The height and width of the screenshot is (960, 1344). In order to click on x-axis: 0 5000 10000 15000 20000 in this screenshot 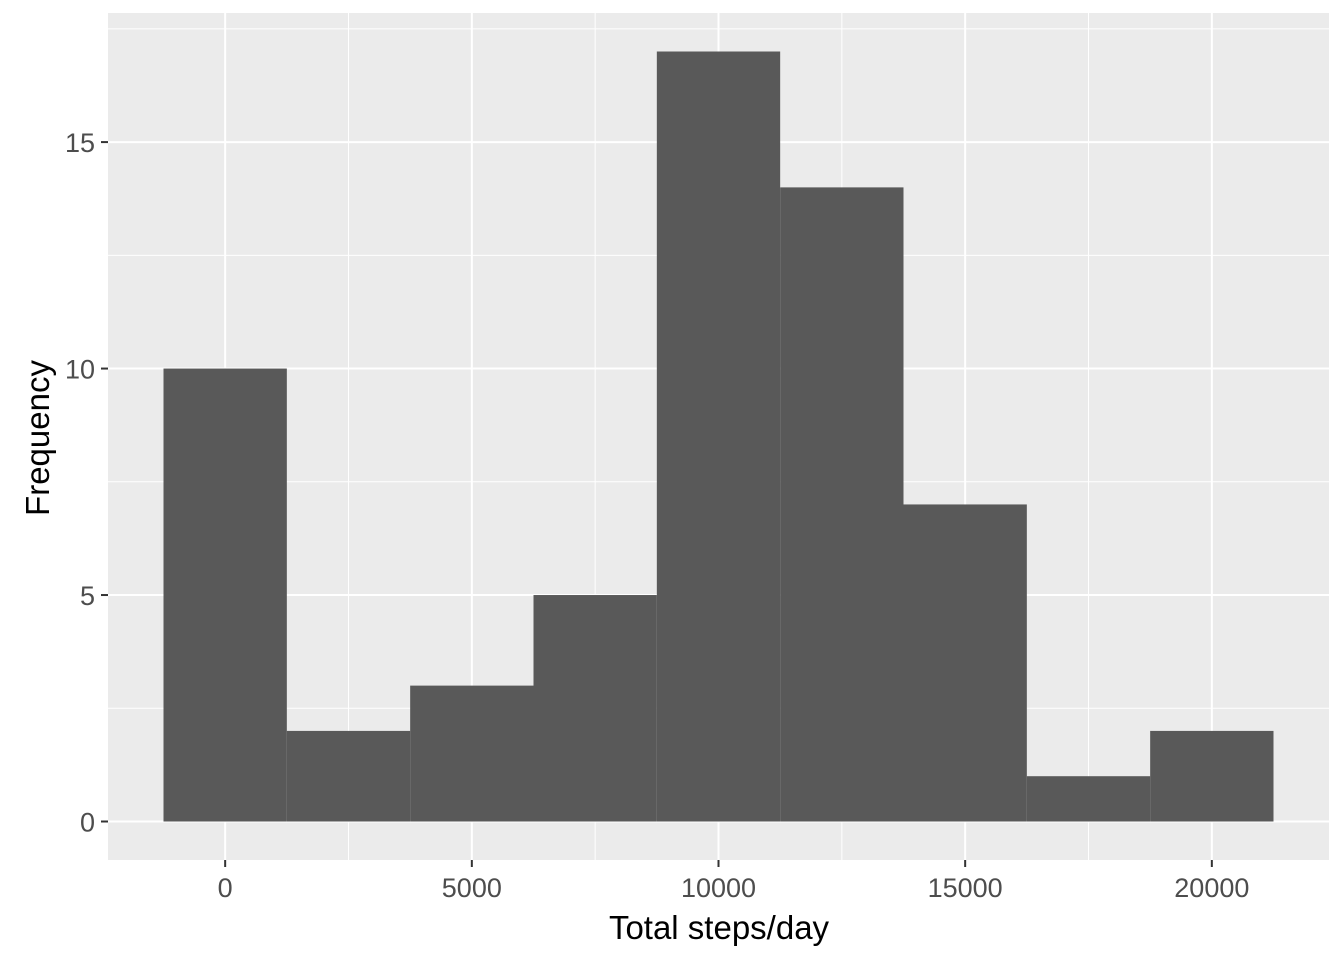, I will do `click(733, 881)`.